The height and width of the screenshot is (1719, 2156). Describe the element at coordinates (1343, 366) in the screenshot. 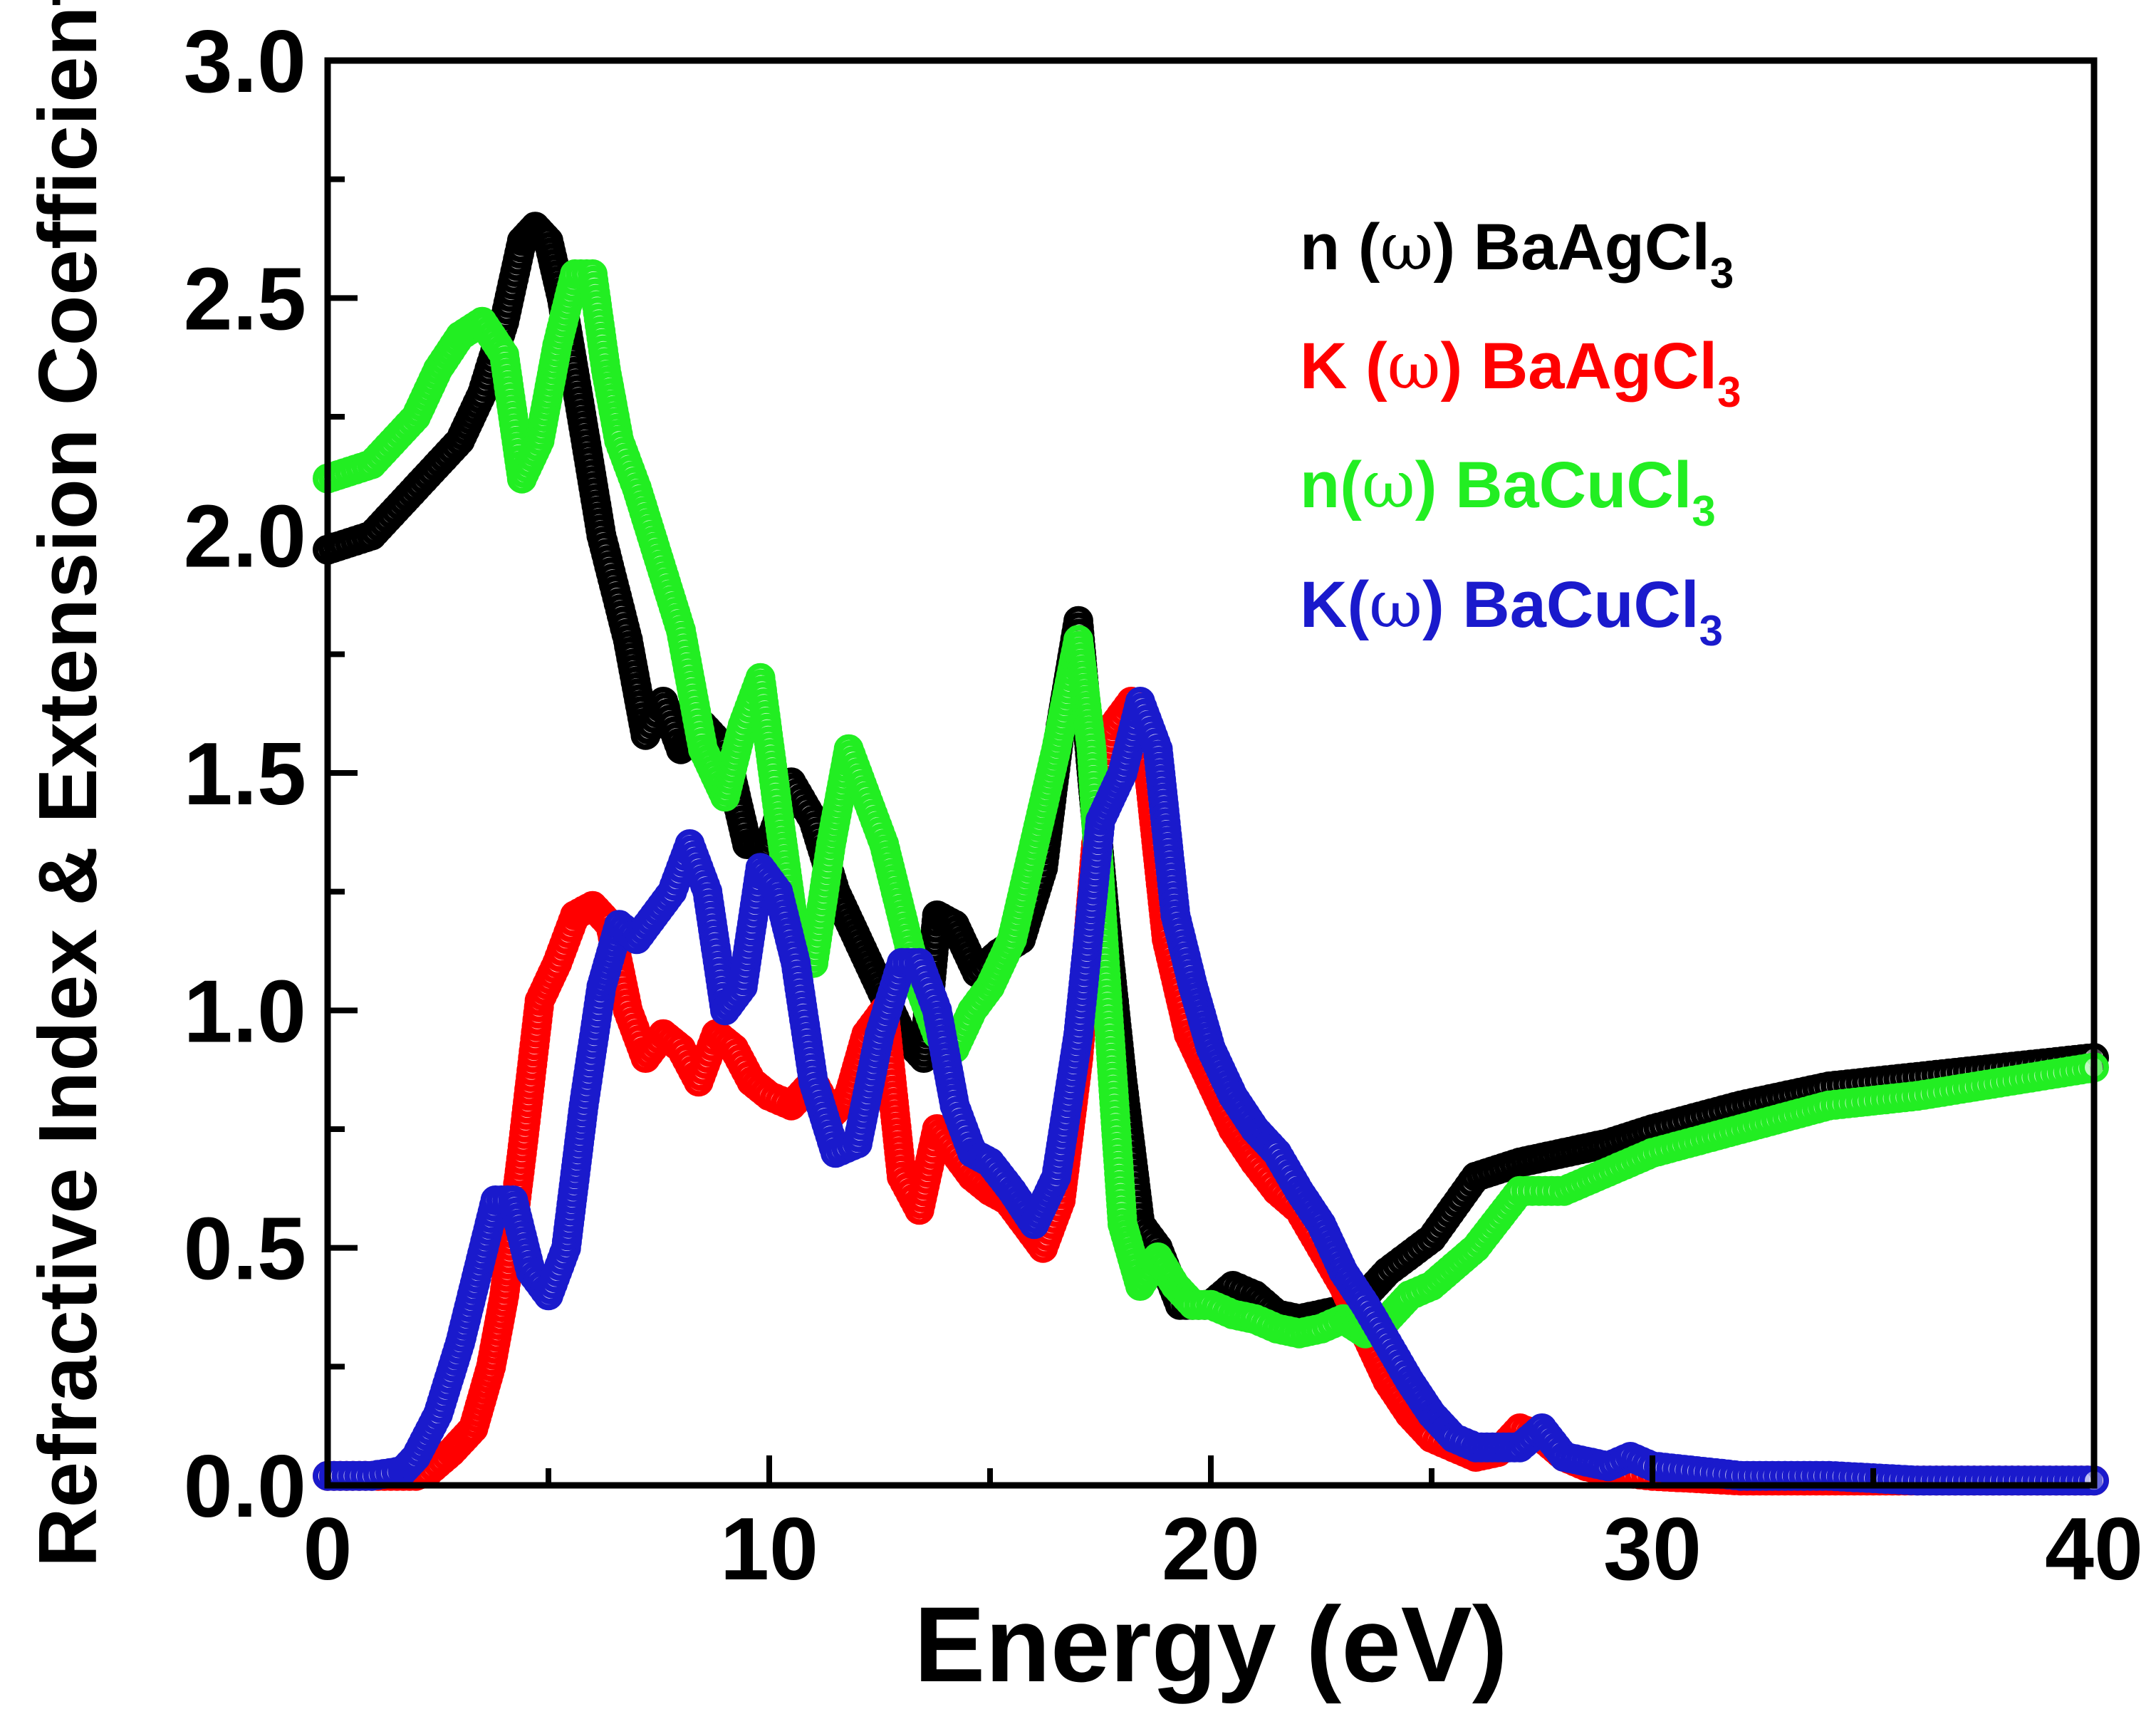

I see `legend-text-part: K (` at that location.